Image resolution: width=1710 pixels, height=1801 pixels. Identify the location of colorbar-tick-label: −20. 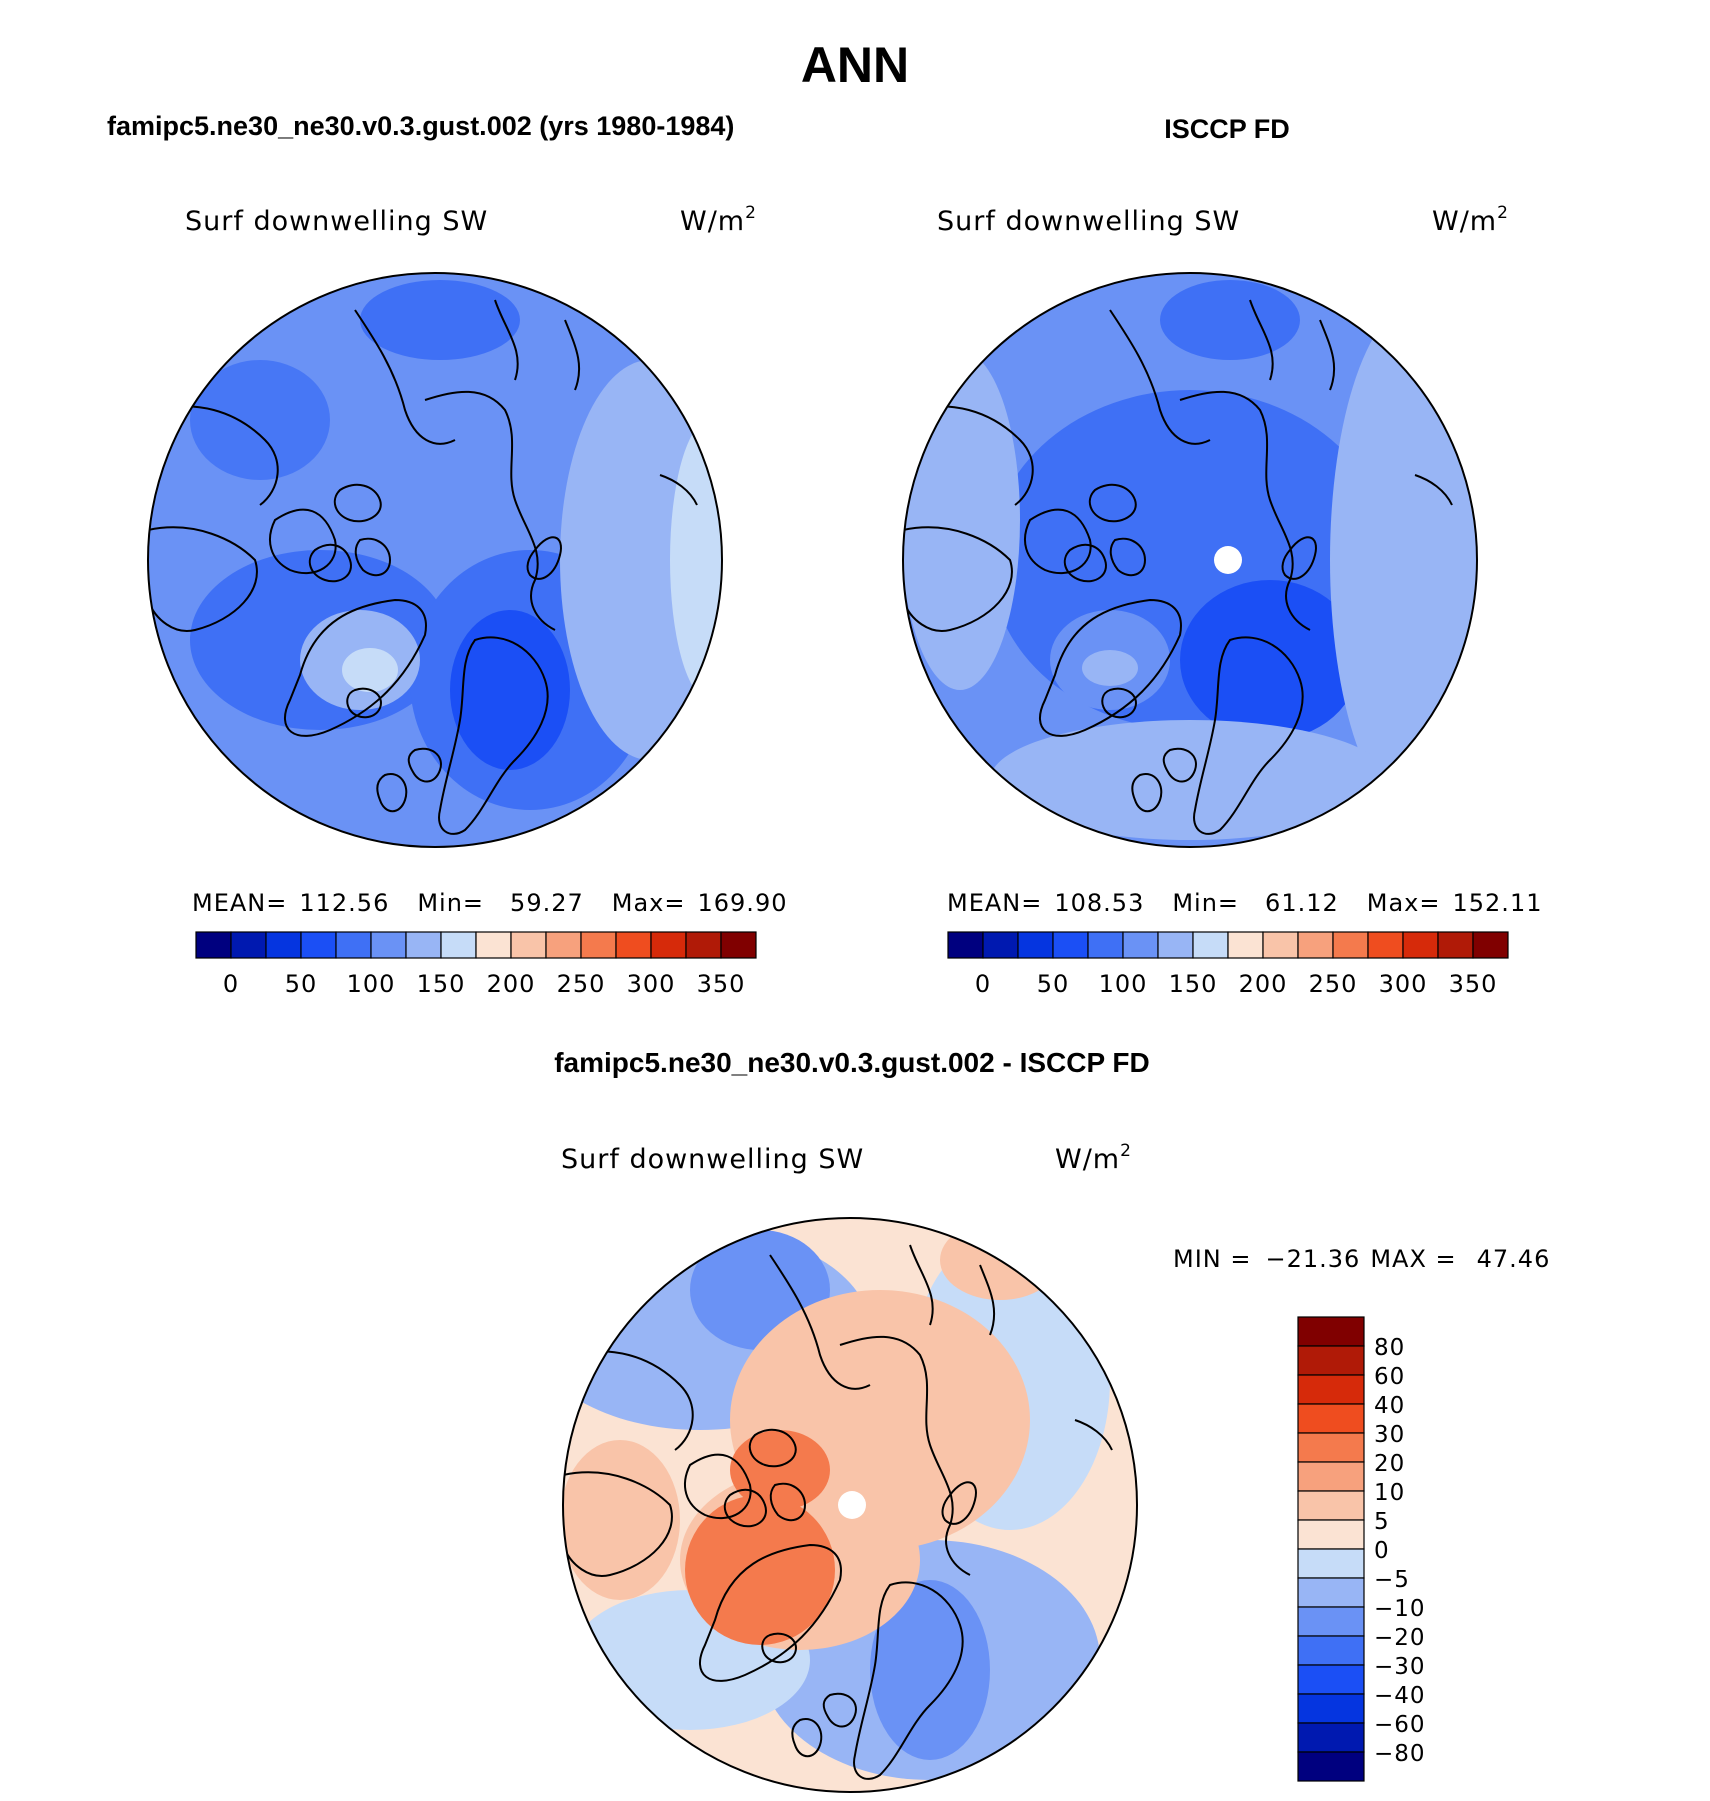
(1400, 1638).